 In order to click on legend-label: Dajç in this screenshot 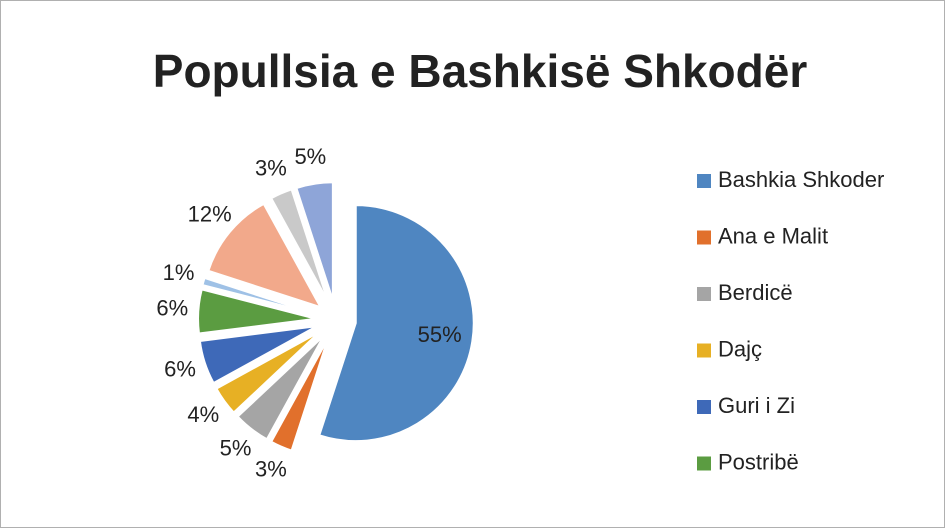, I will do `click(740, 348)`.